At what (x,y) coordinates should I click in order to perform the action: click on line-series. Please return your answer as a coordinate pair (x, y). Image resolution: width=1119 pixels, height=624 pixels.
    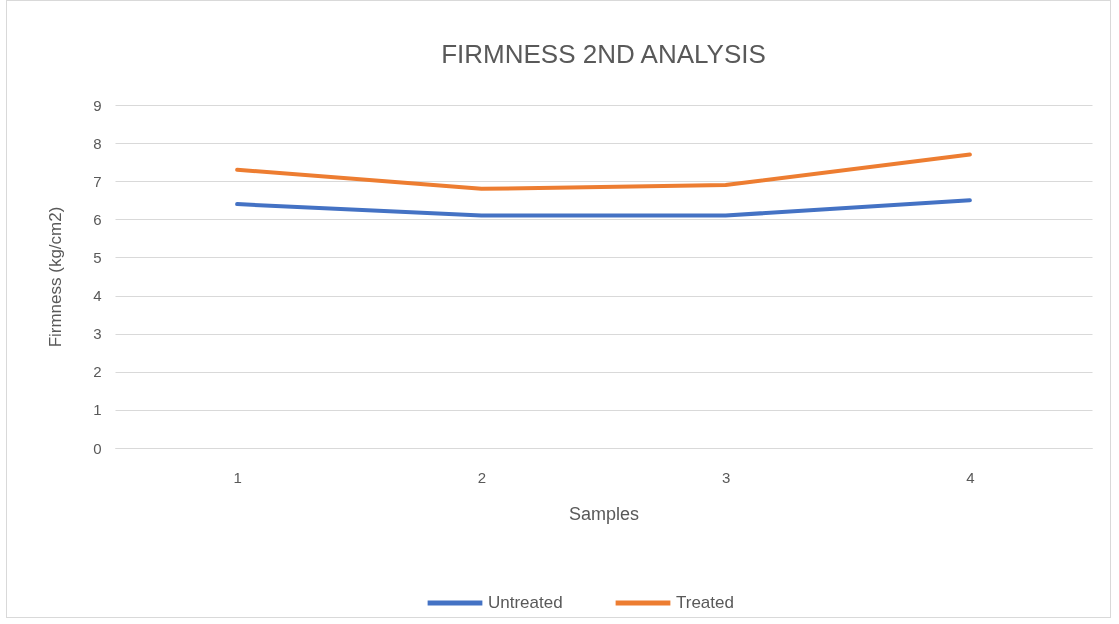
    Looking at the image, I should click on (603, 171).